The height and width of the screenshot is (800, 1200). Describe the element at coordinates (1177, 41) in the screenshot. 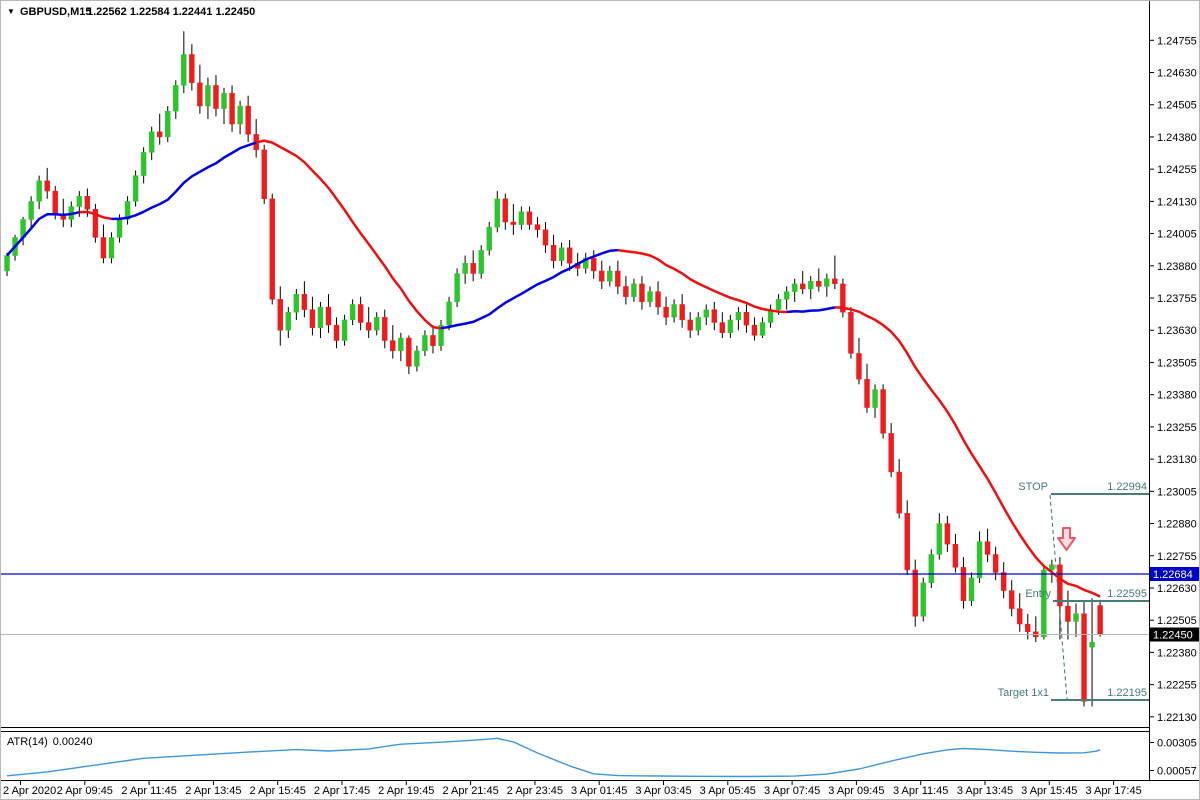

I see `price-tick-label: 1.24755` at that location.